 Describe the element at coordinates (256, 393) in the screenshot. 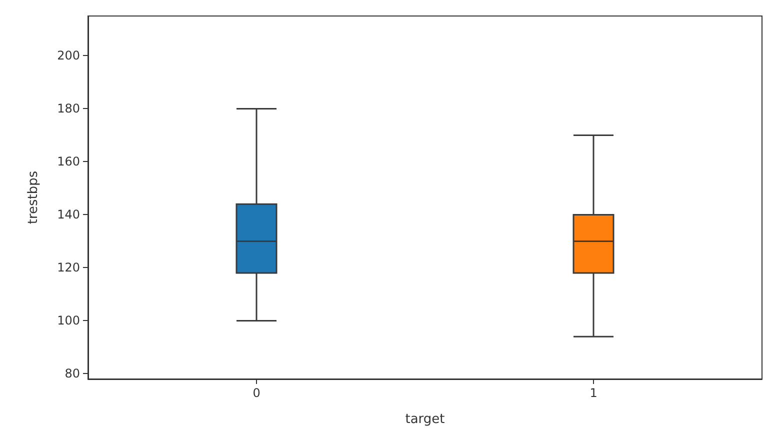

I see `x-tick-label: 0` at that location.